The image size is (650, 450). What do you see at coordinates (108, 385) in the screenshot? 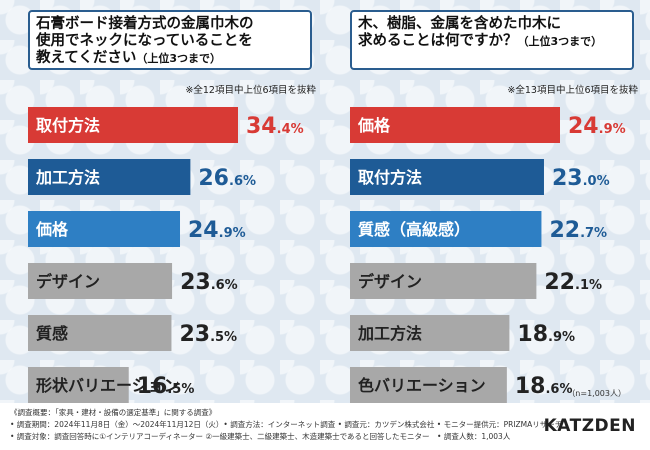
I see `bar-category-label: 形状バリエーション` at bounding box center [108, 385].